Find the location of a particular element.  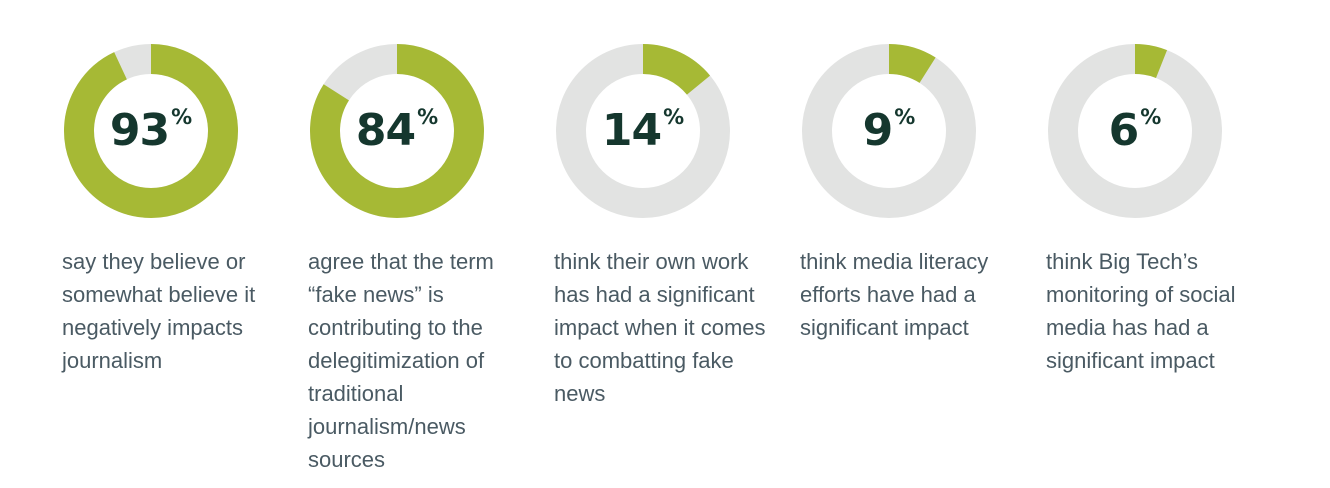

donut-chart-5: 6% is located at coordinates (1135, 131).